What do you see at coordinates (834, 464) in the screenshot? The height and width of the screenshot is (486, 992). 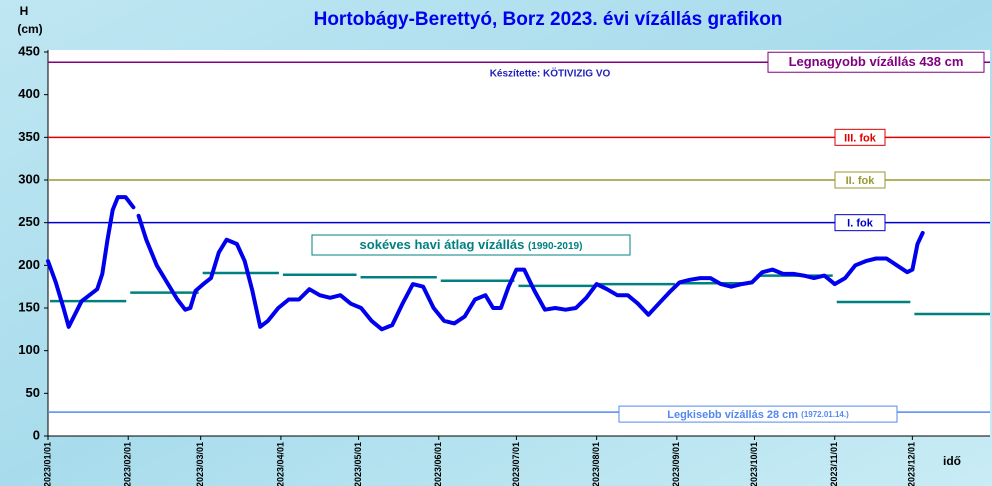 I see `x-tick-label: 2023/11/01` at bounding box center [834, 464].